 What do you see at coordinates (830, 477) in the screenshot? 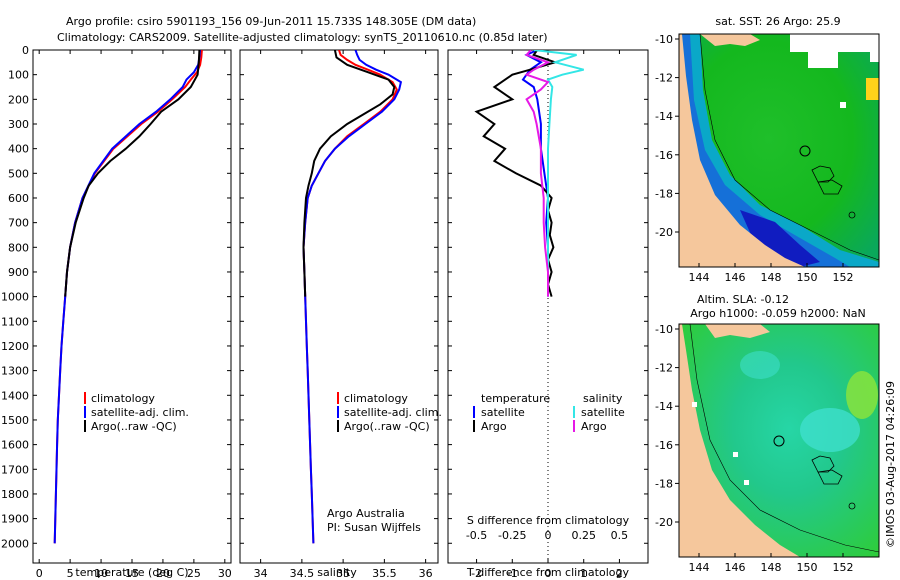
I see `sla-map-reef` at bounding box center [830, 477].